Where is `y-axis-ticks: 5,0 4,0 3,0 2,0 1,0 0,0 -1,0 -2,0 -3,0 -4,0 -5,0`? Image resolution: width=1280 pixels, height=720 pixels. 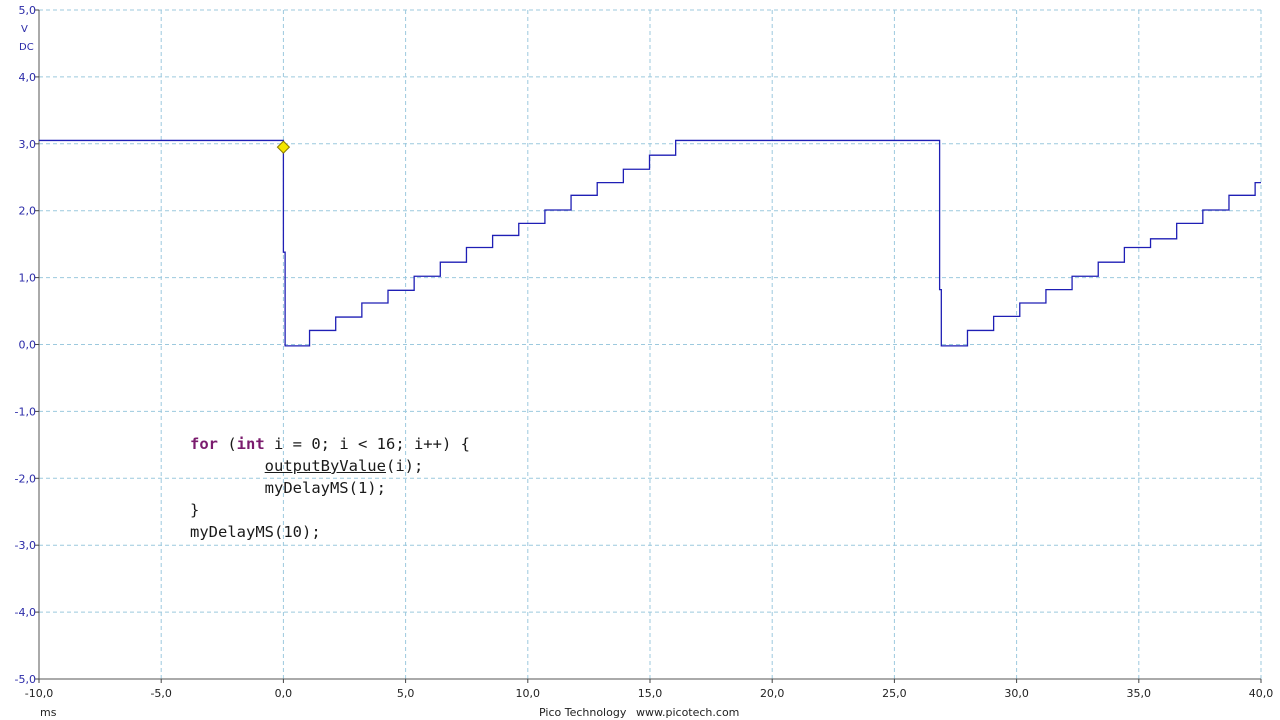
y-axis-ticks: 5,0 4,0 3,0 2,0 1,0 0,0 -1,0 -2,0 -3,0 -4,0 -5,0 is located at coordinates (27, 345).